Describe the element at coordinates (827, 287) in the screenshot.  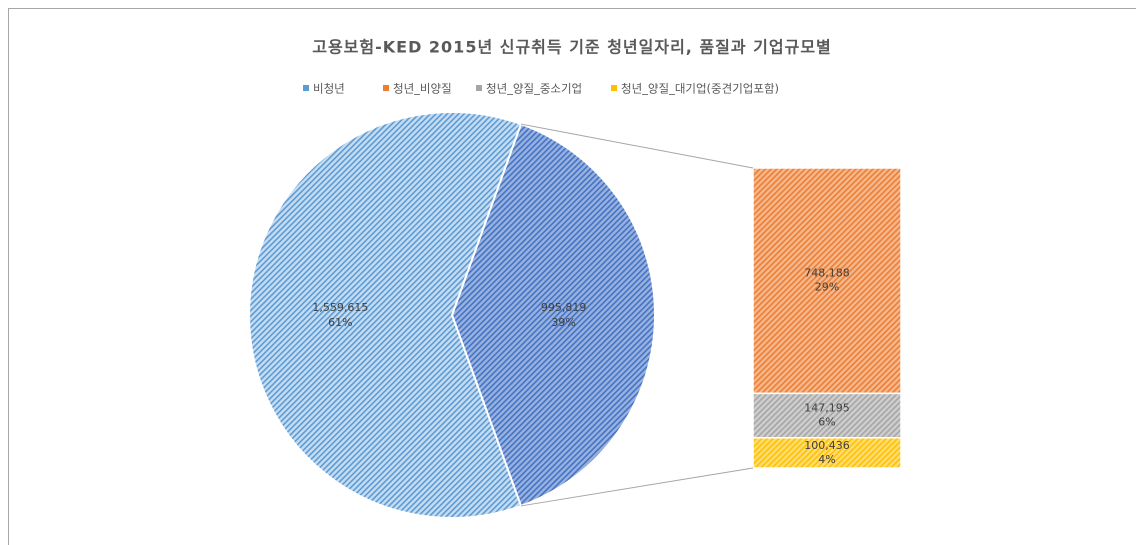
I see `data-label: 29%` at that location.